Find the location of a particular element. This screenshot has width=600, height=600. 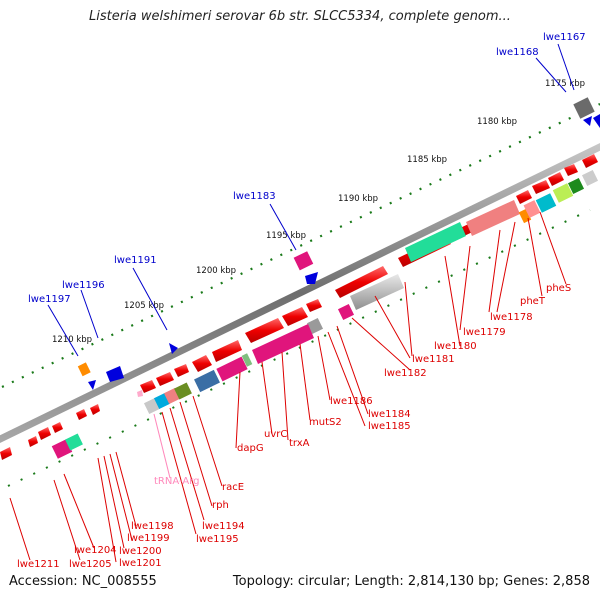

gene-label-bottom: lwe1195 is located at coordinates (217, 539).